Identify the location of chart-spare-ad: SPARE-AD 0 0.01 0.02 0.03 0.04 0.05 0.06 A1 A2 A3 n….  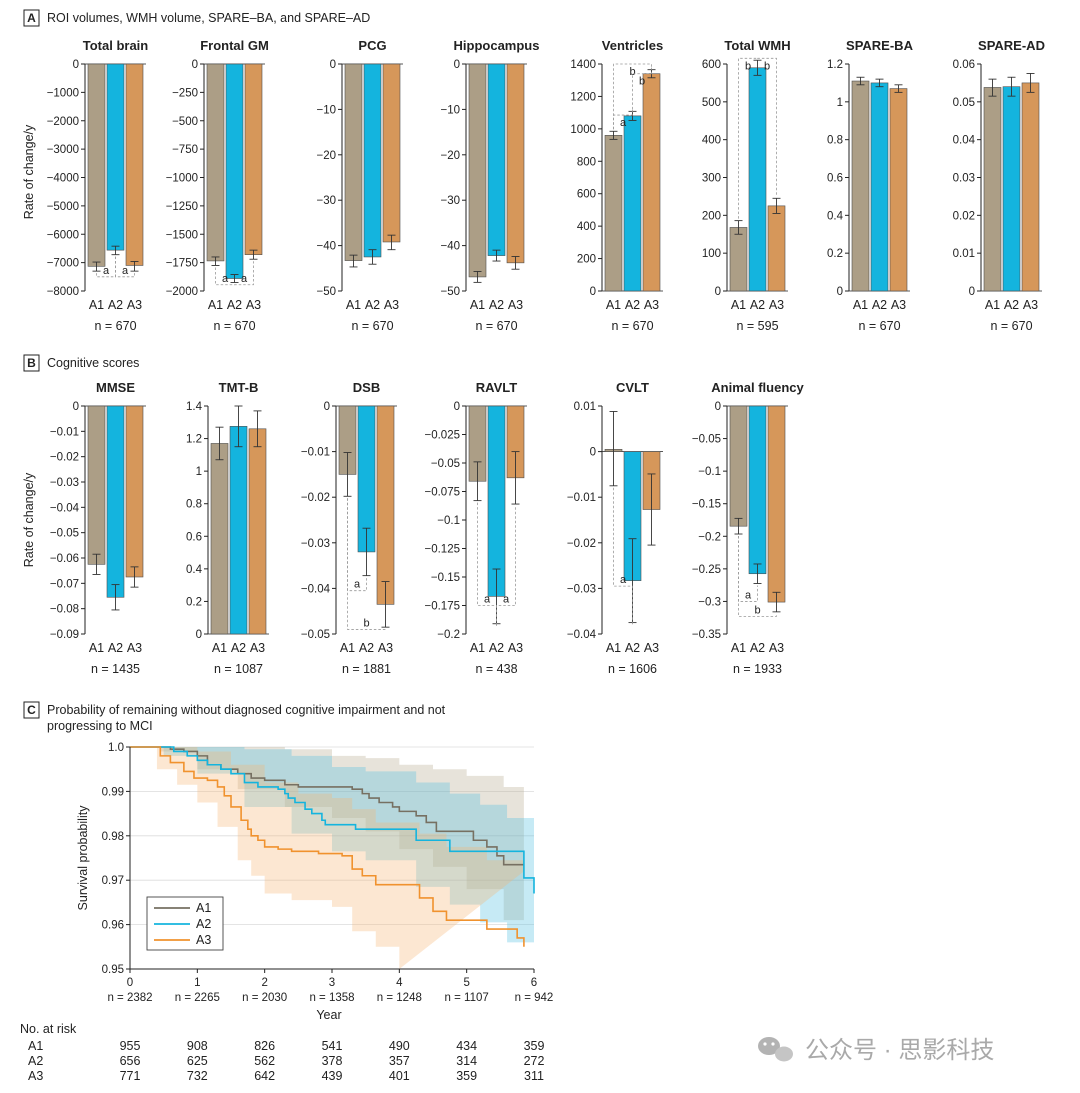
(999, 185).